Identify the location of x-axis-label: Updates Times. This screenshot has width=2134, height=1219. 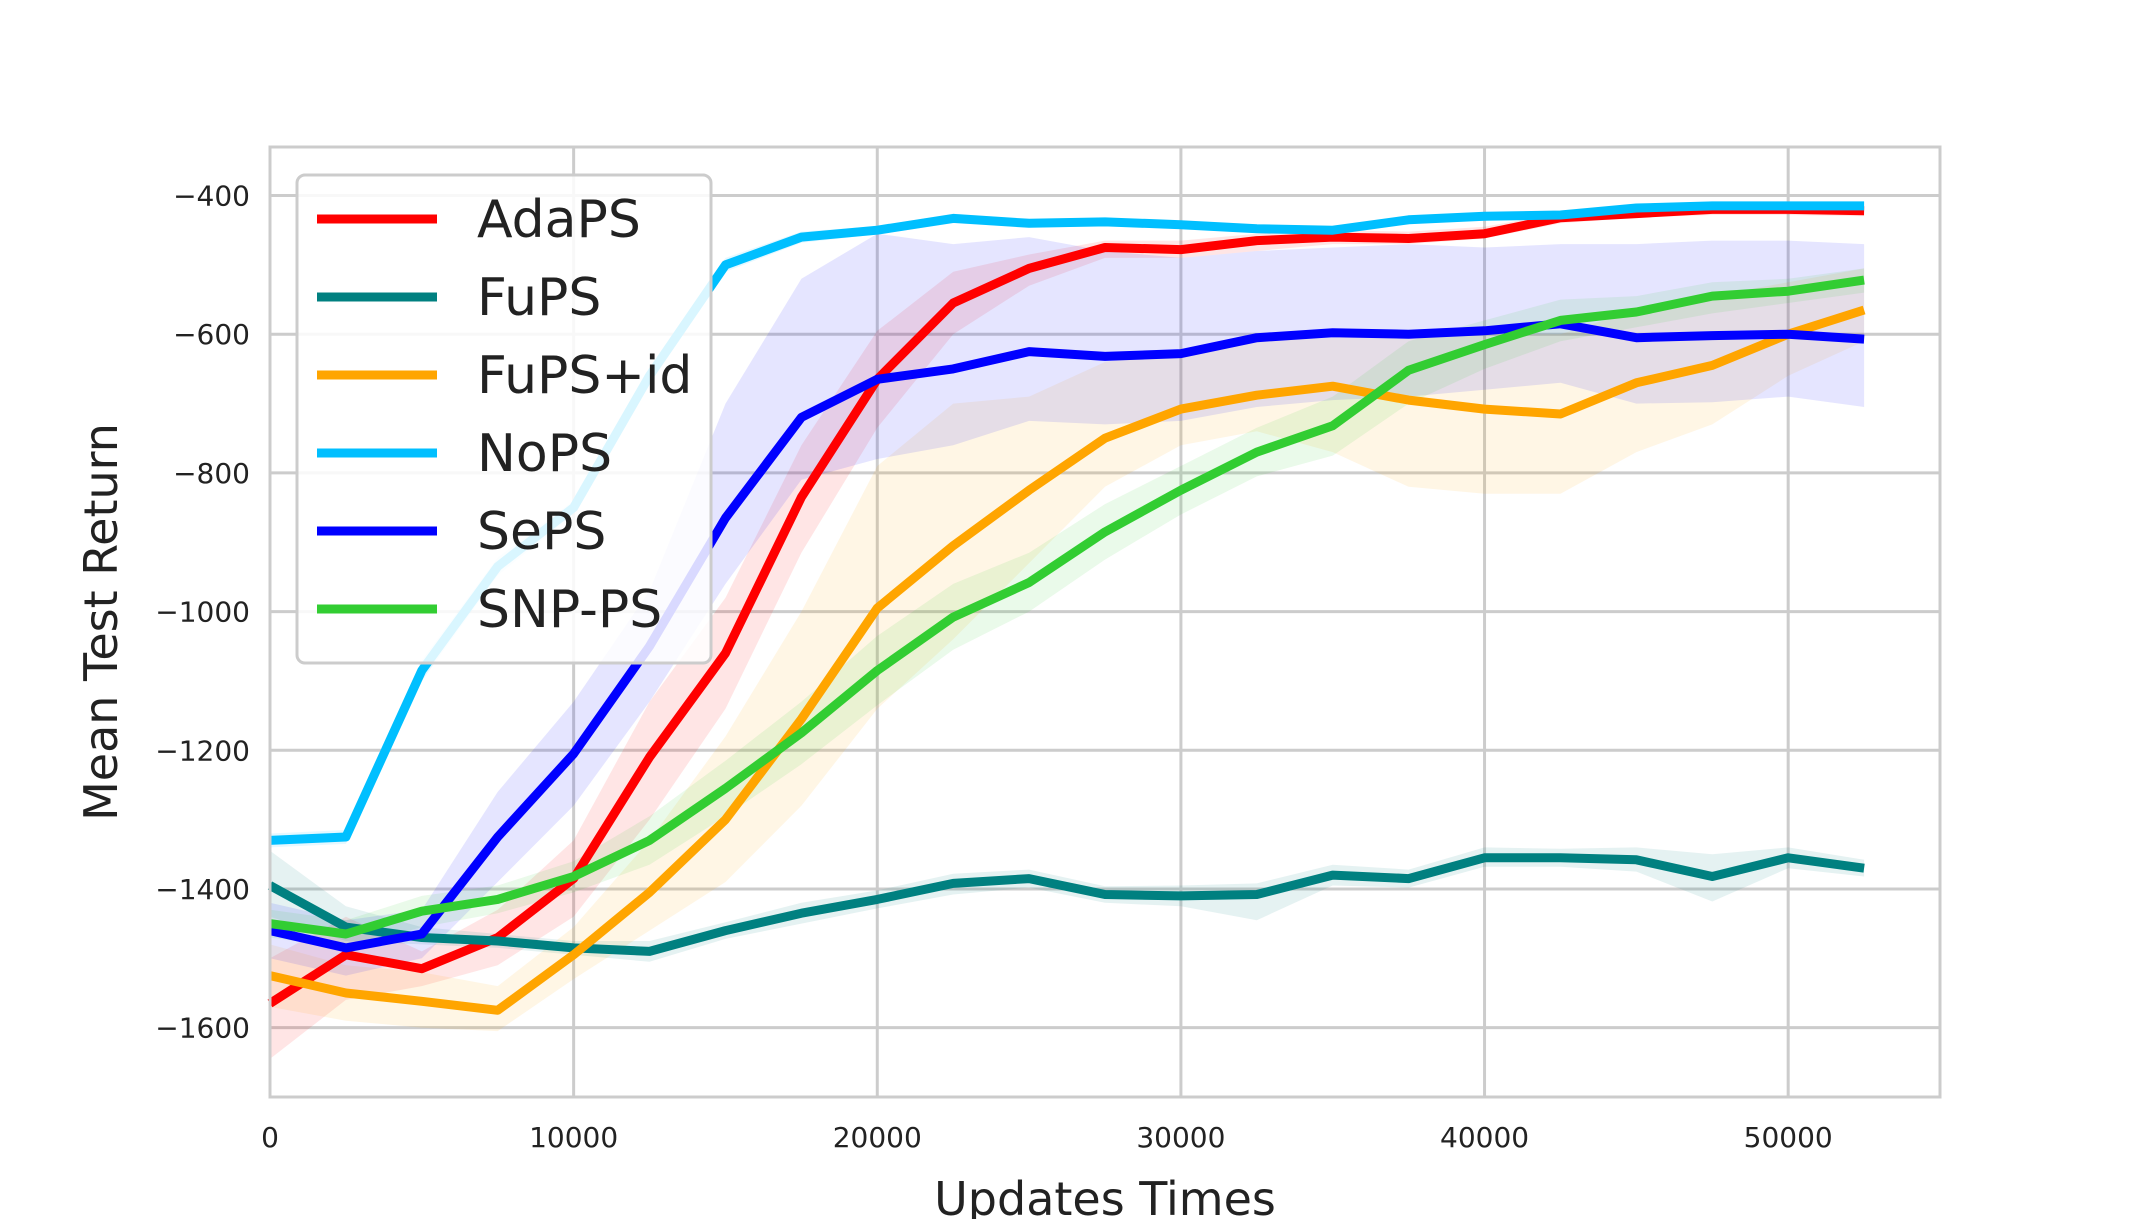
(1105, 1195).